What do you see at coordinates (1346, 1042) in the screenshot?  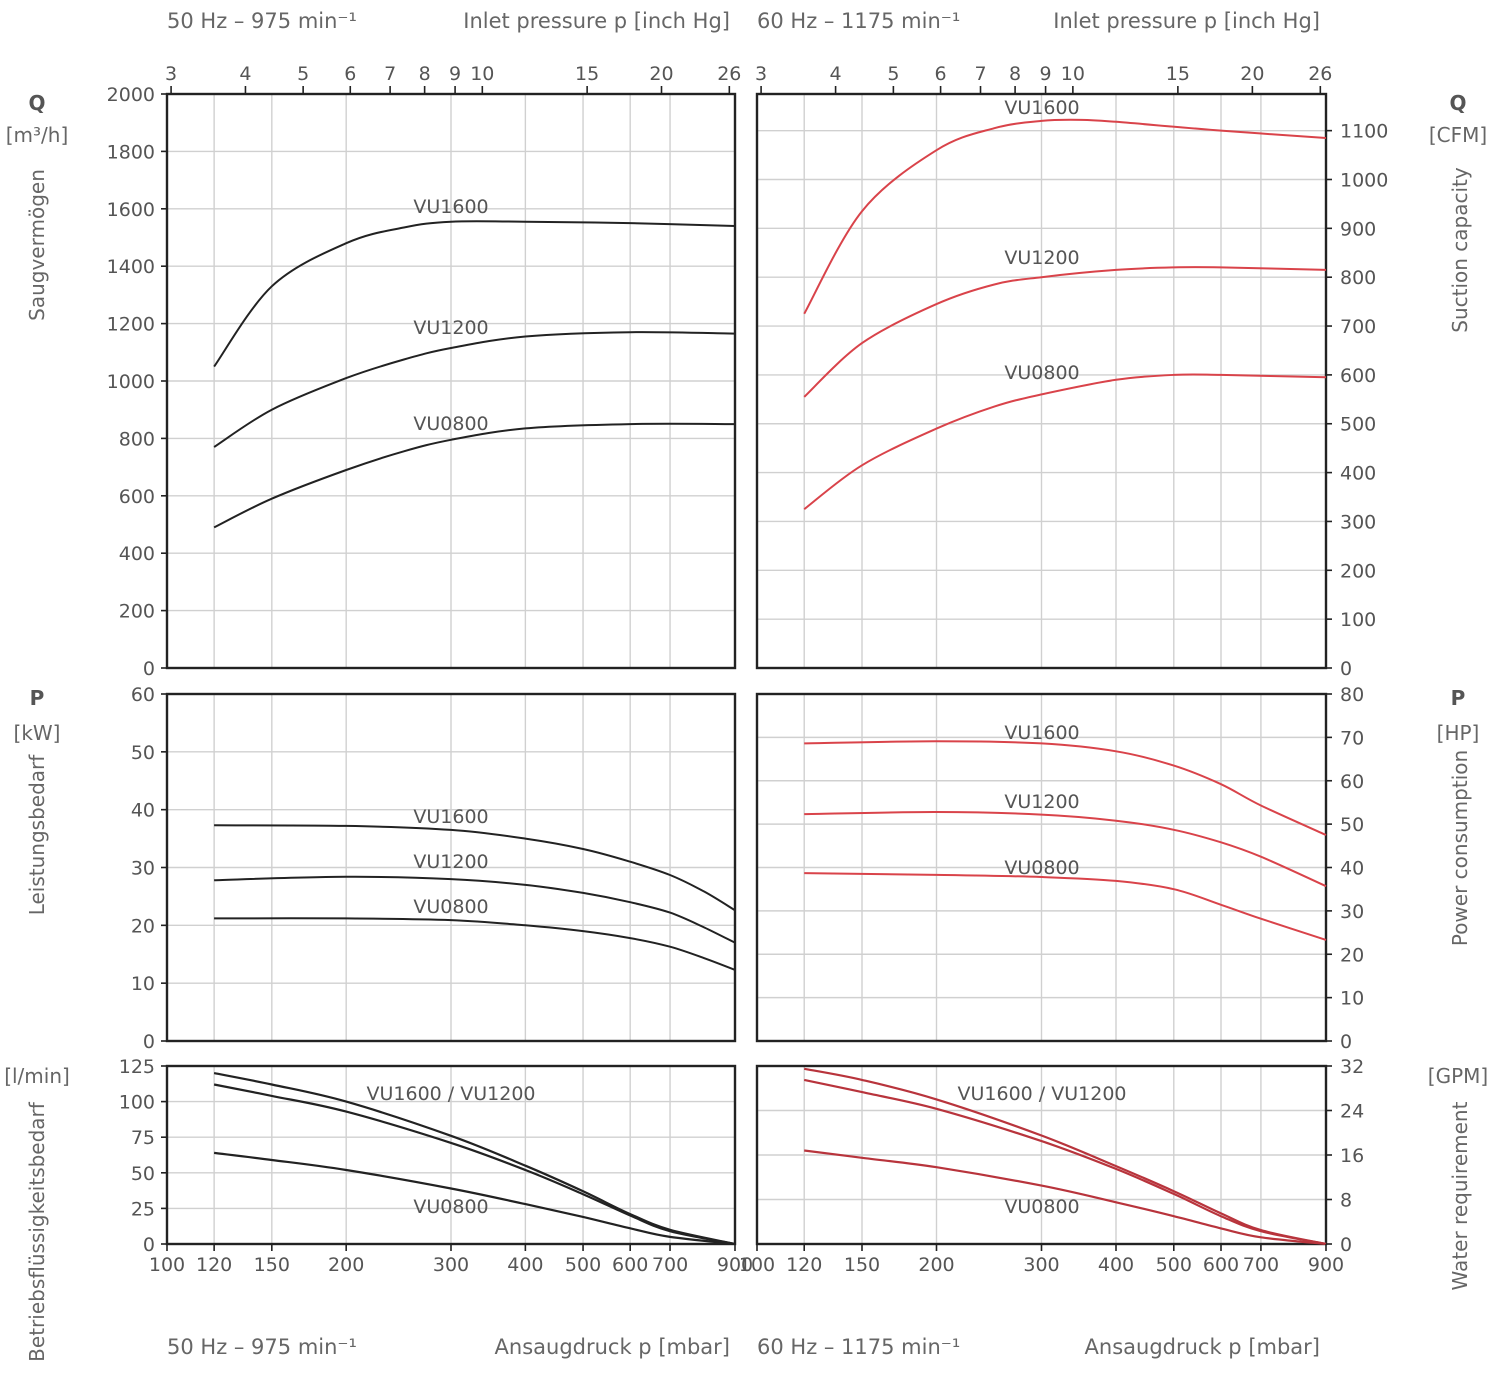 I see `ytick-label-p-60hz-0: 0` at bounding box center [1346, 1042].